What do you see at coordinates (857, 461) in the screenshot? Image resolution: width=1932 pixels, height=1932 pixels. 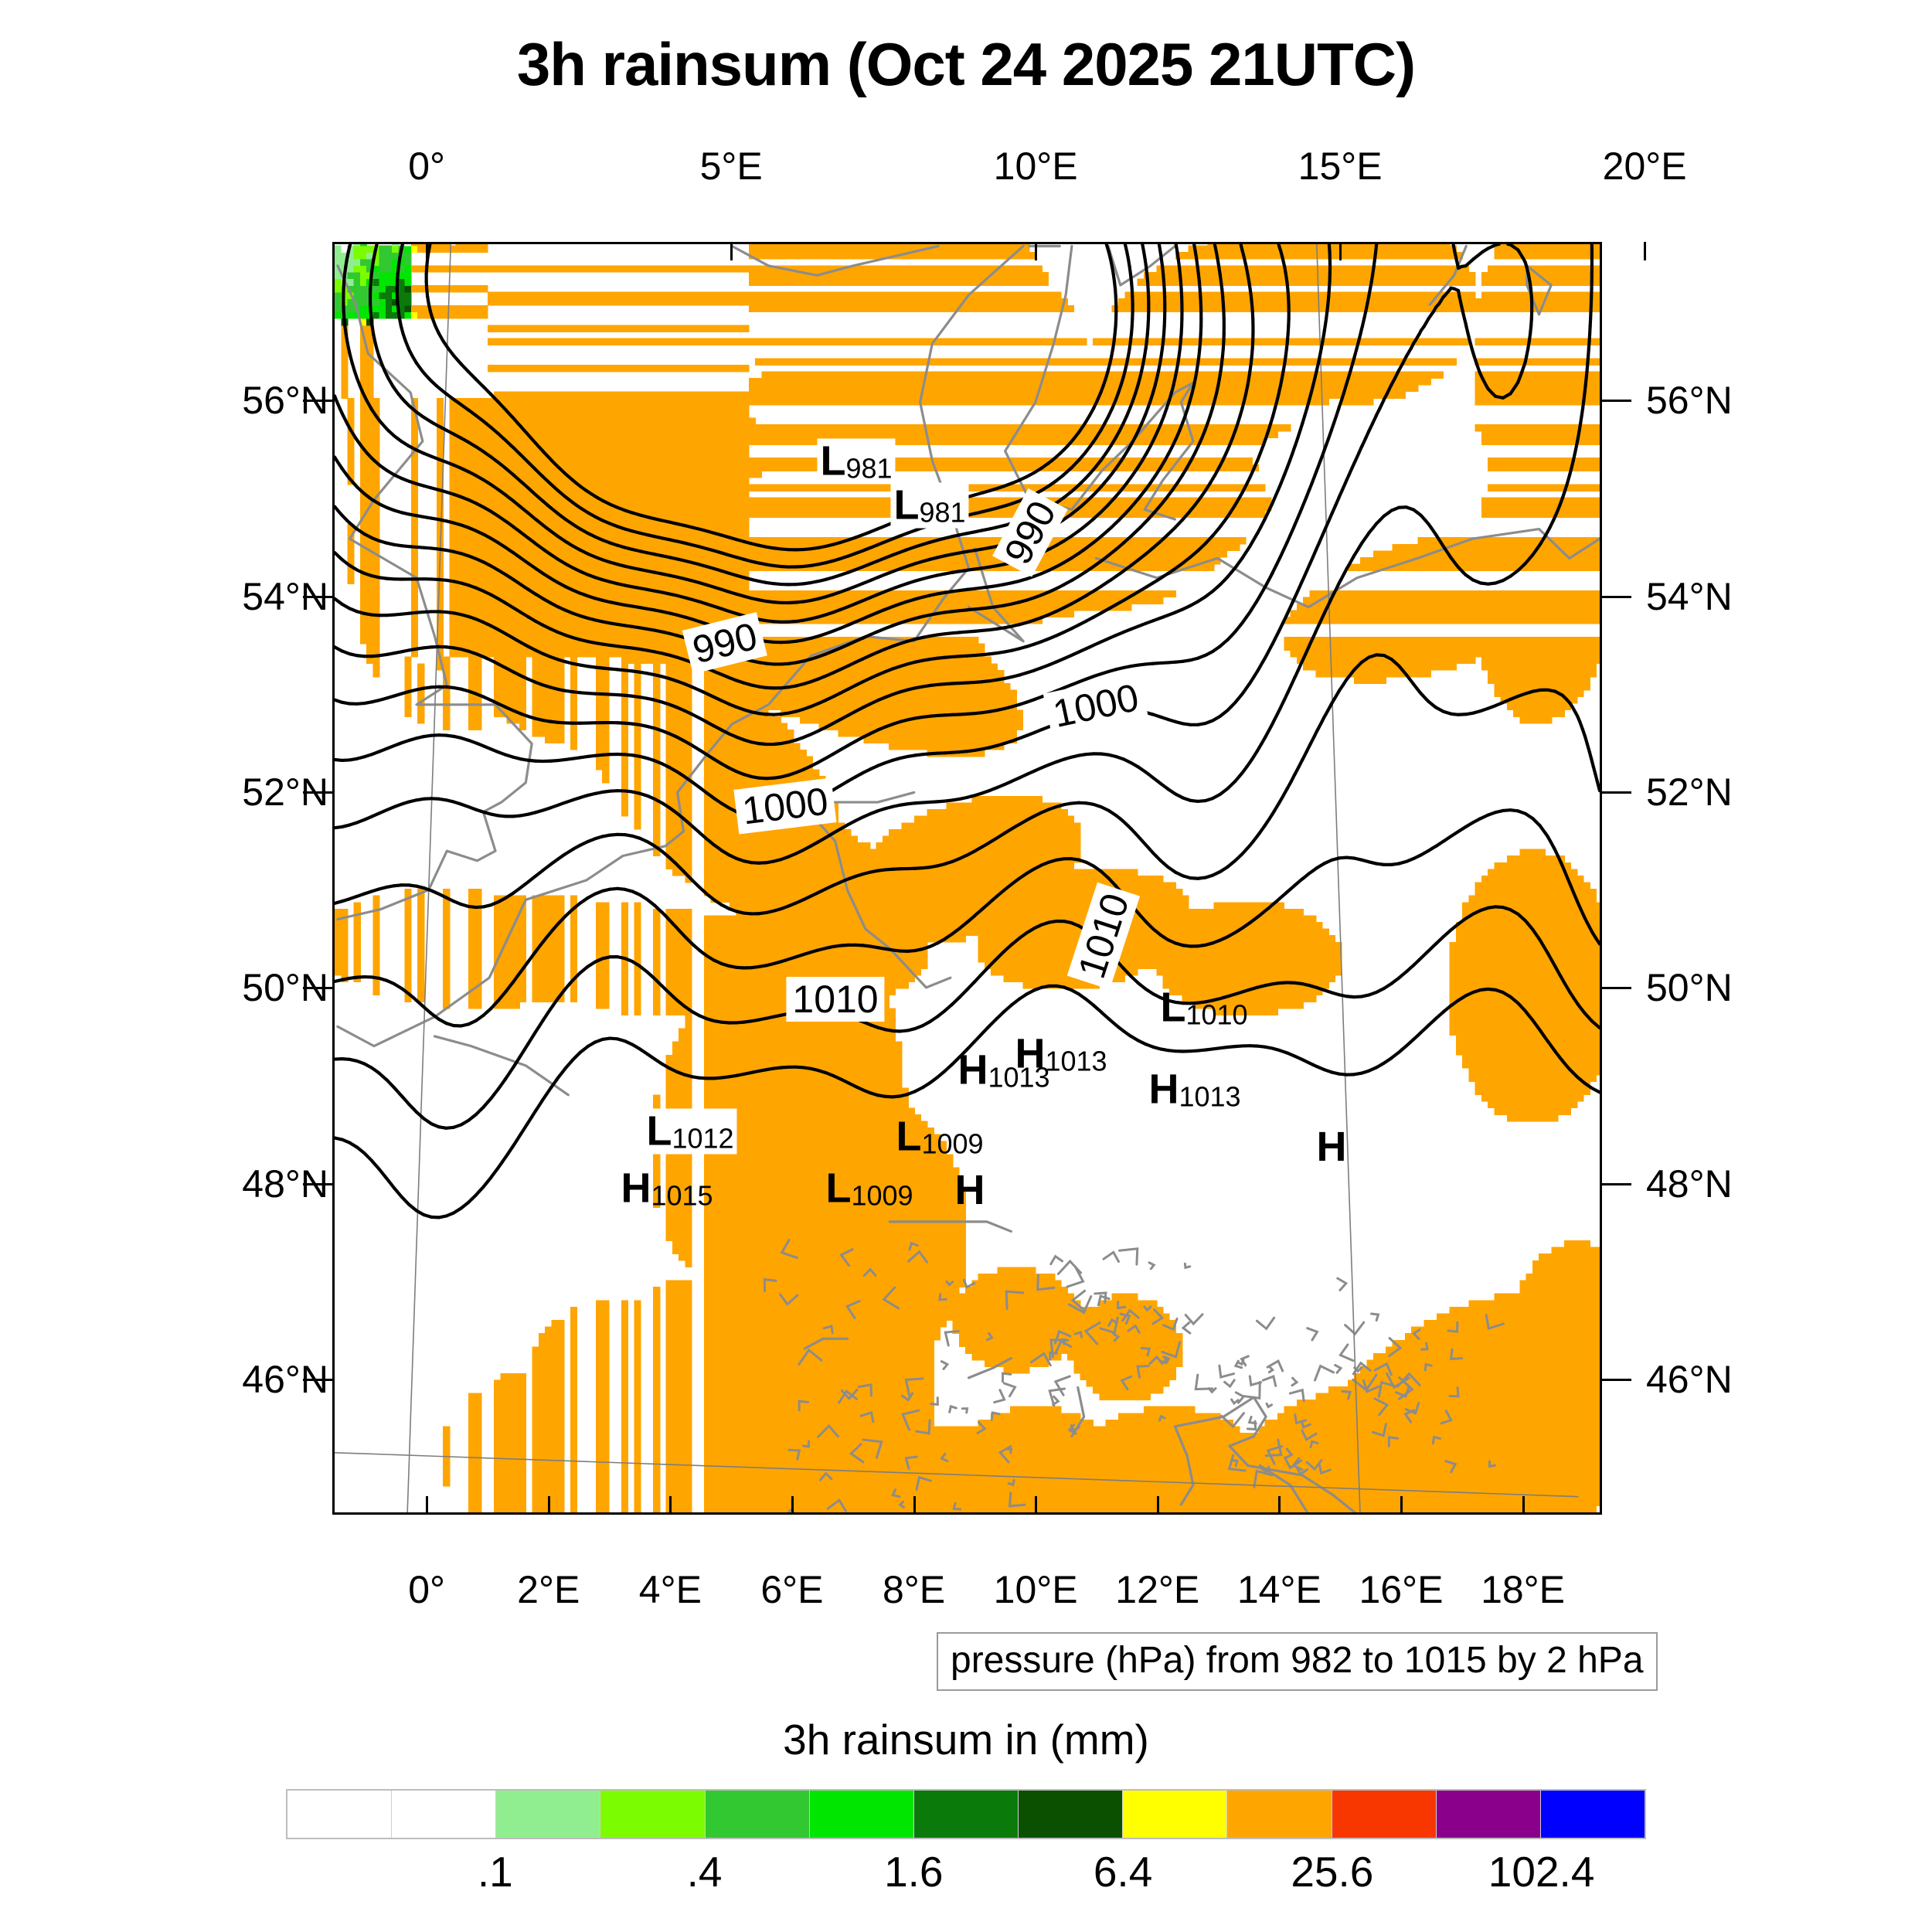 I see `pressure-center-l-0: L981` at bounding box center [857, 461].